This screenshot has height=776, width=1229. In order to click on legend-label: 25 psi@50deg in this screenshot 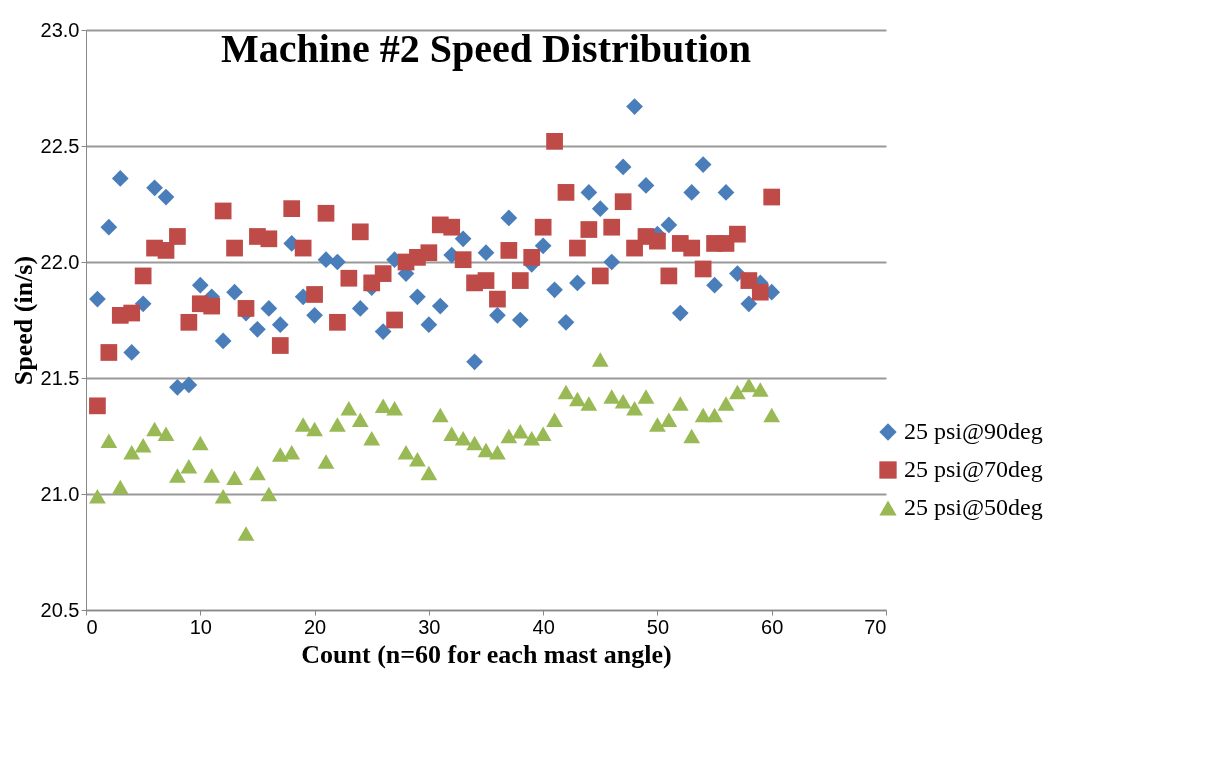, I will do `click(973, 507)`.